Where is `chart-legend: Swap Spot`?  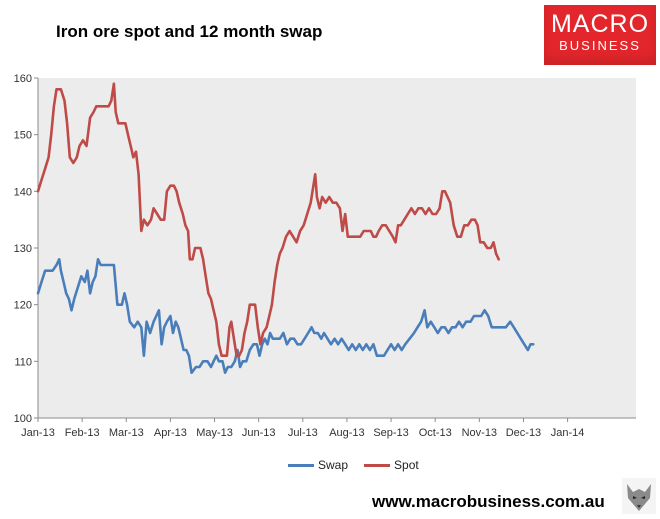
chart-legend: Swap Spot is located at coordinates (361, 465).